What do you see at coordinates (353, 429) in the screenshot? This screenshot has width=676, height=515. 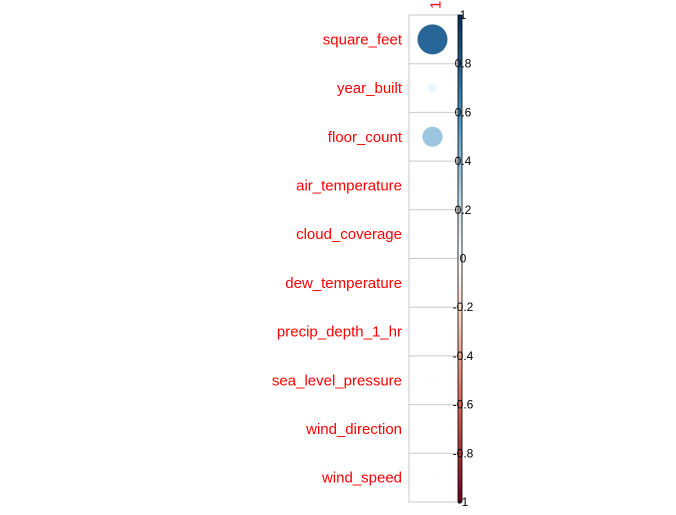 I see `row-label: wind_direction` at bounding box center [353, 429].